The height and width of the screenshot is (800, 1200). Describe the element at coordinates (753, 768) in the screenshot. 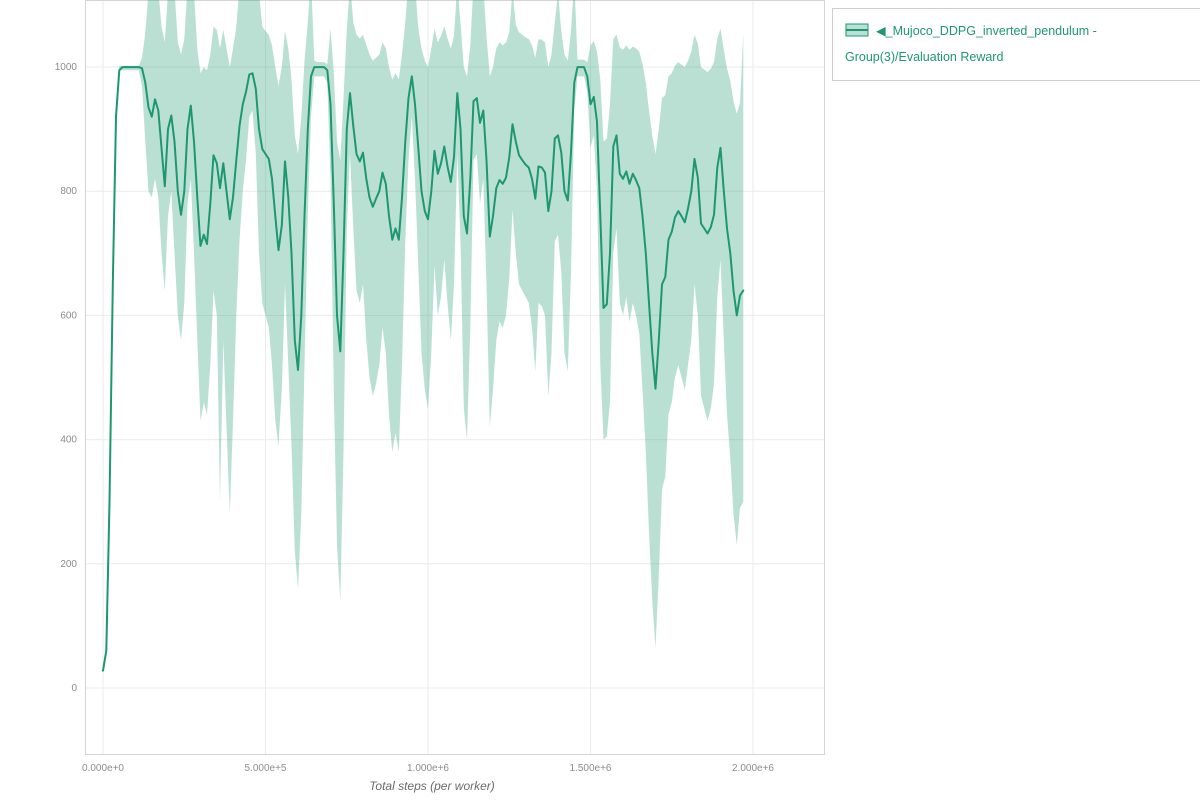

I see `x-tick-label: 2.000e+6` at that location.